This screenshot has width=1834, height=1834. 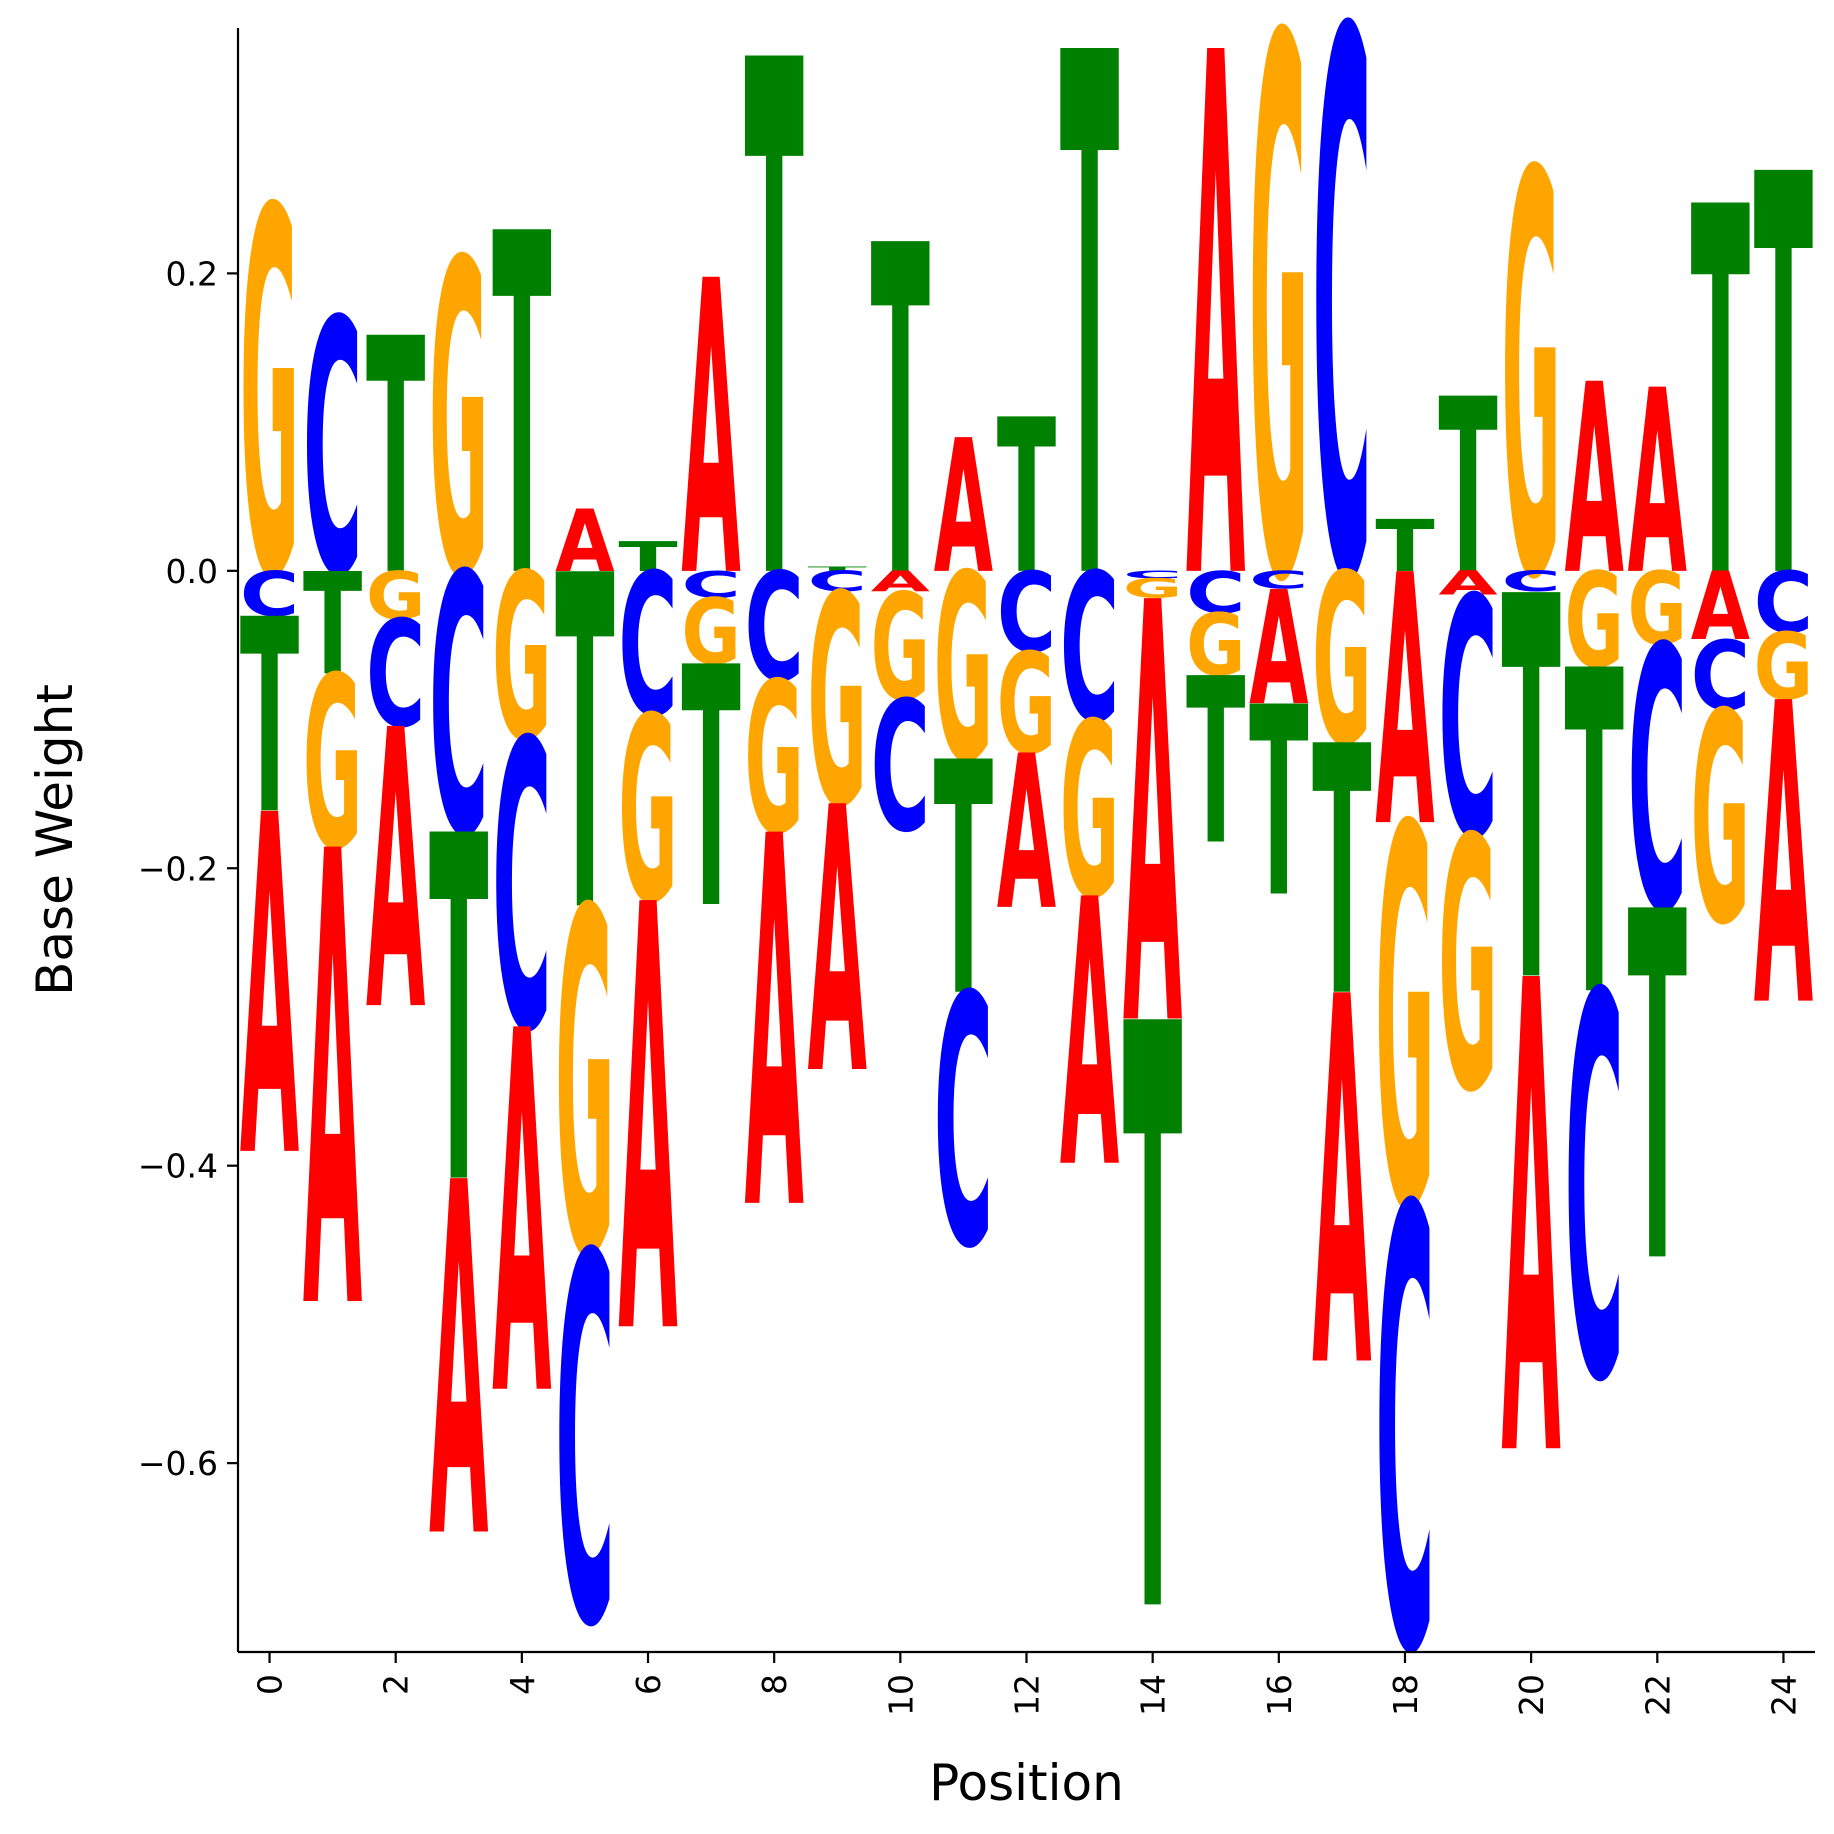 What do you see at coordinates (1404, 1022) in the screenshot?
I see `logo-letter-g-pos-18: G` at bounding box center [1404, 1022].